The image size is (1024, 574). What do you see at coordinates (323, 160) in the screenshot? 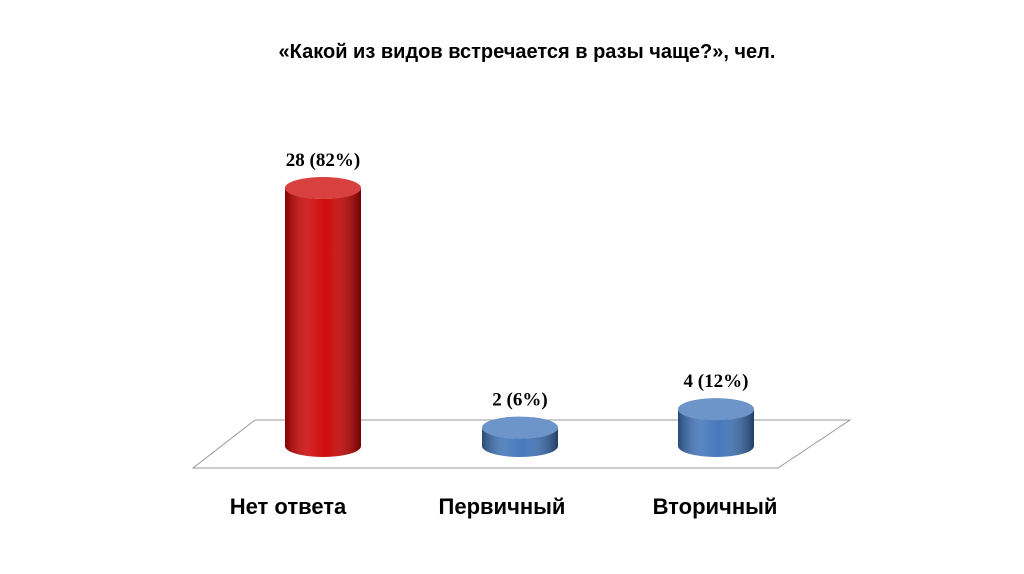
I see `value-label: 28 (82%)` at bounding box center [323, 160].